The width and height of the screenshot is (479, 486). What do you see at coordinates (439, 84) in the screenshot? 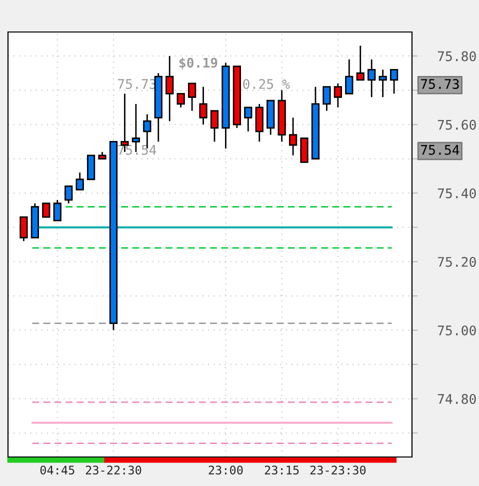
I see `text: 75.73` at bounding box center [439, 84].